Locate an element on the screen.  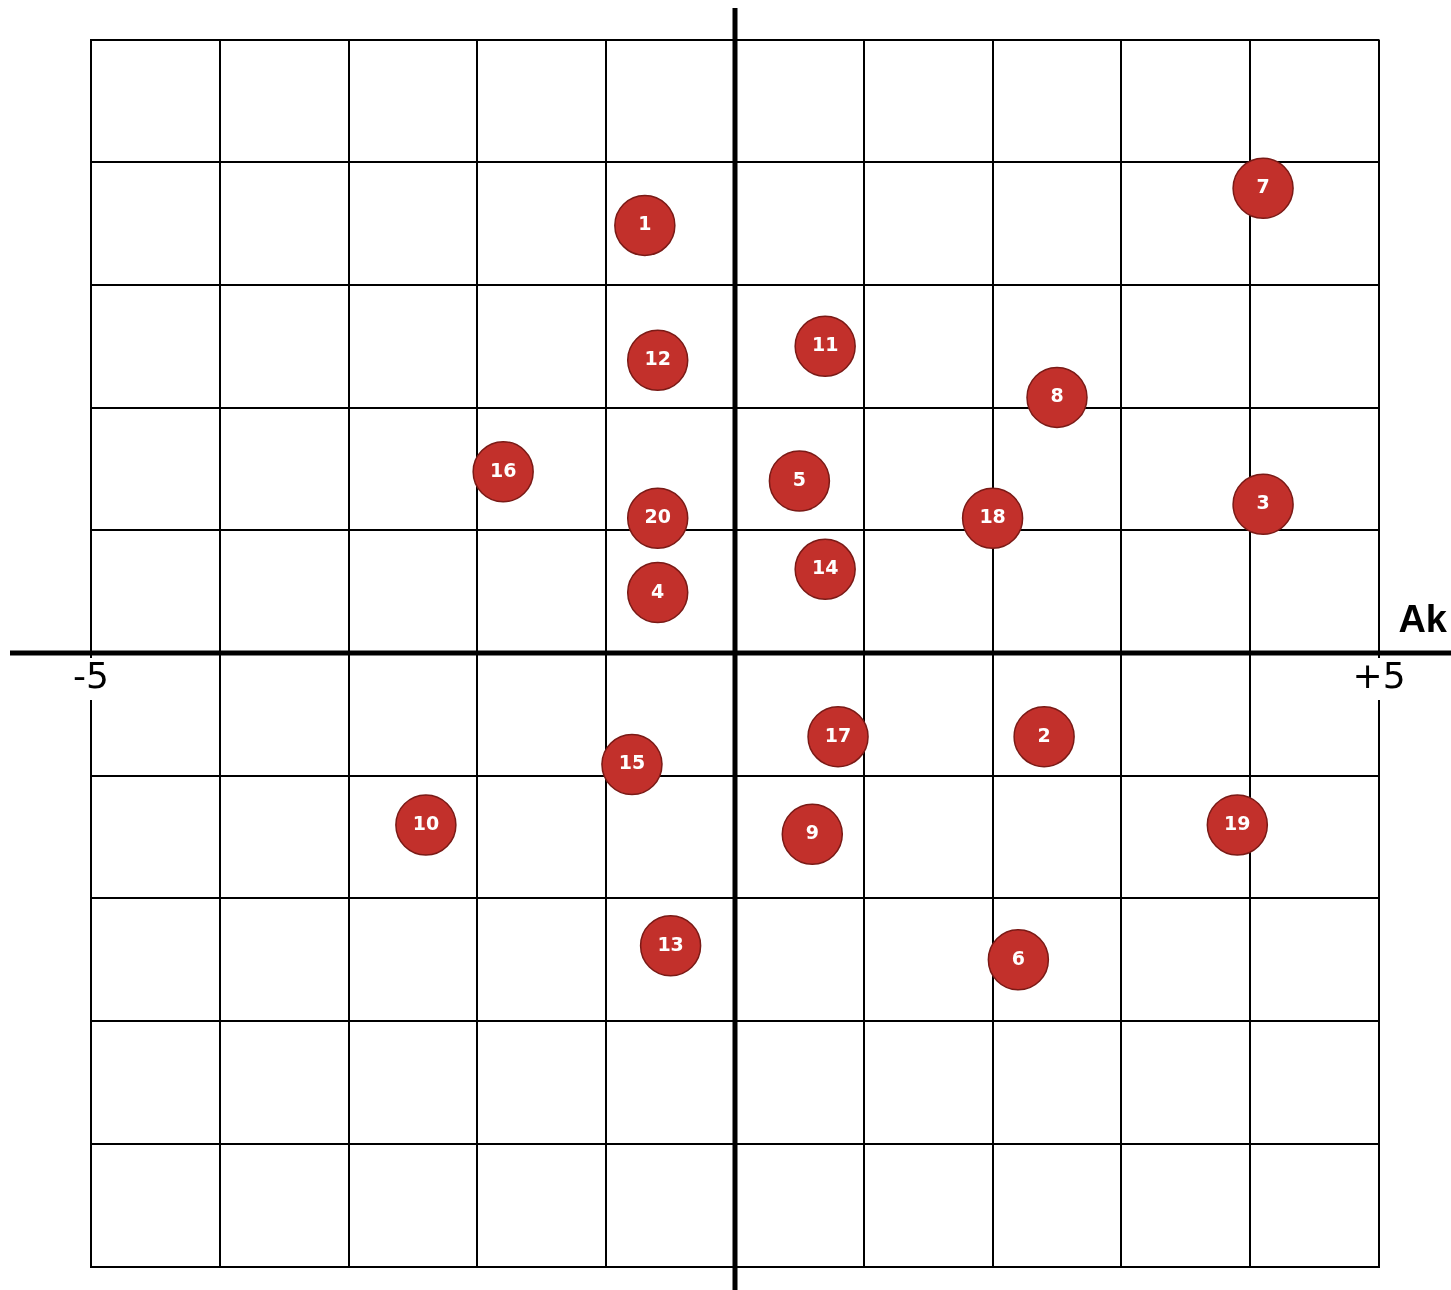
x-tick-label: +5 is located at coordinates (1379, 676).